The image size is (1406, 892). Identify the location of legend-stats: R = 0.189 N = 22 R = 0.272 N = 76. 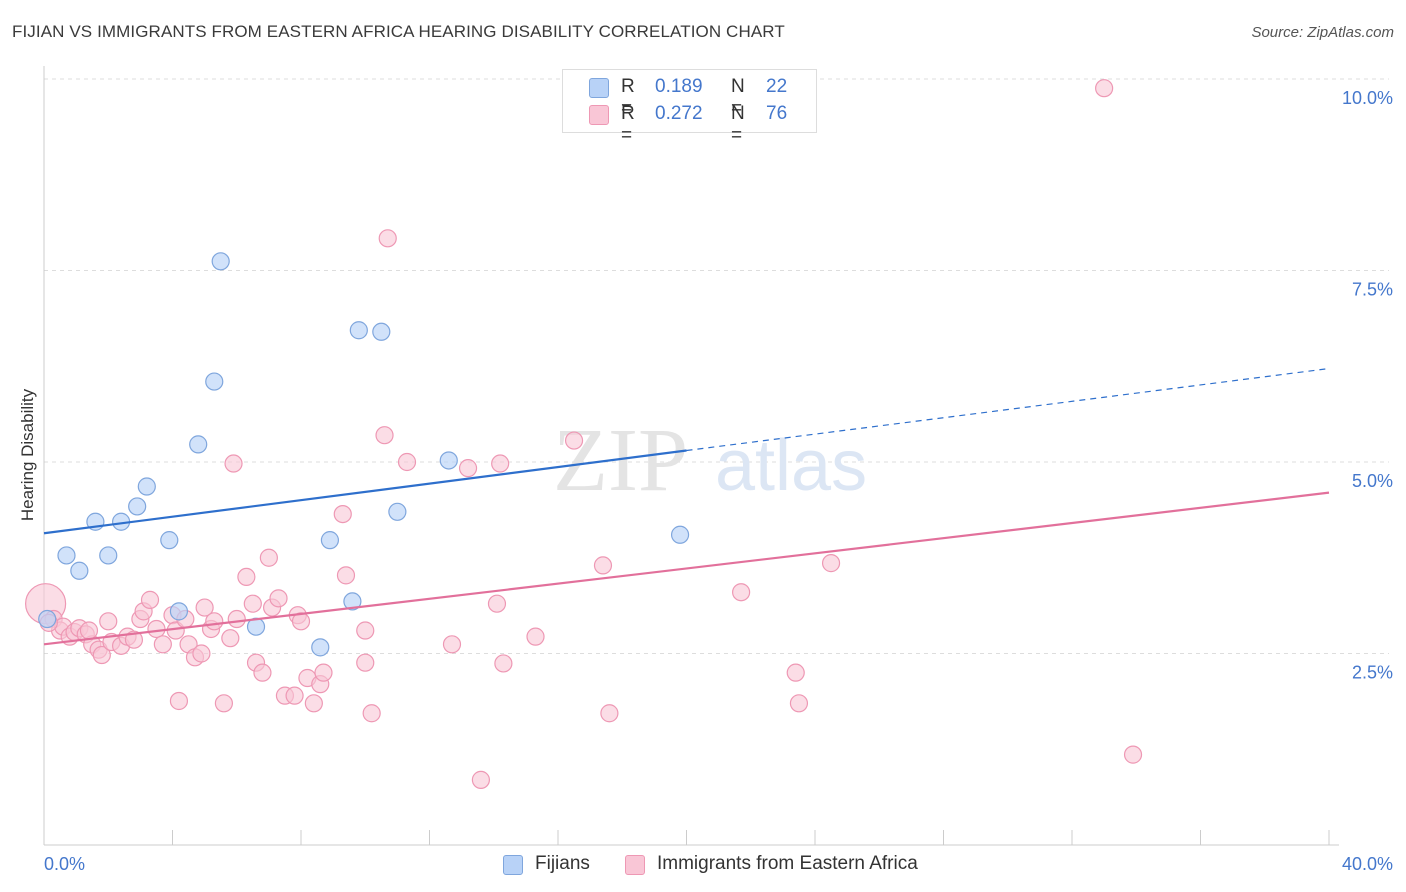
(689, 107).